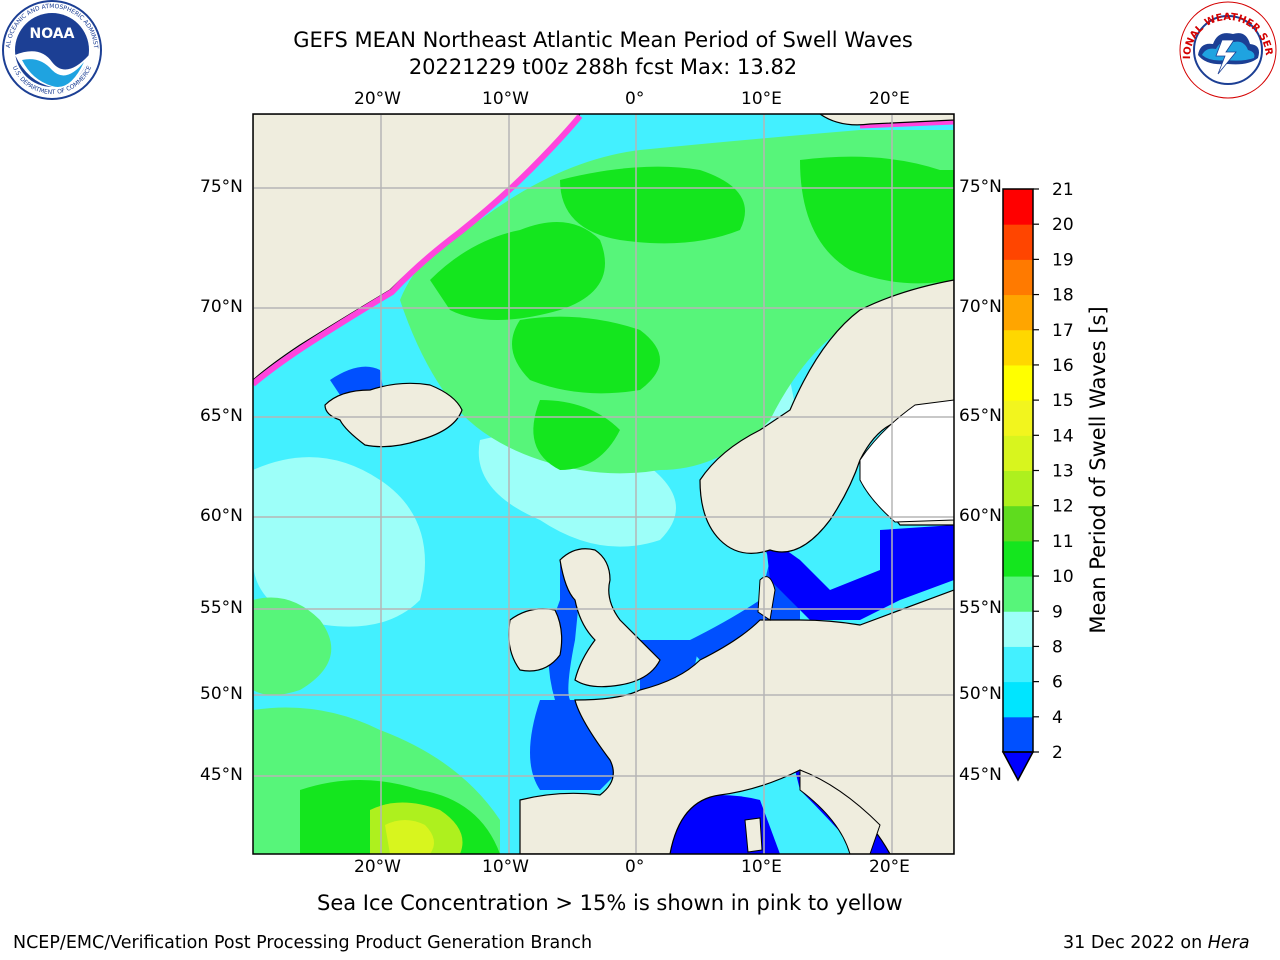  I want to click on lat-label-left: 65°N, so click(221, 416).